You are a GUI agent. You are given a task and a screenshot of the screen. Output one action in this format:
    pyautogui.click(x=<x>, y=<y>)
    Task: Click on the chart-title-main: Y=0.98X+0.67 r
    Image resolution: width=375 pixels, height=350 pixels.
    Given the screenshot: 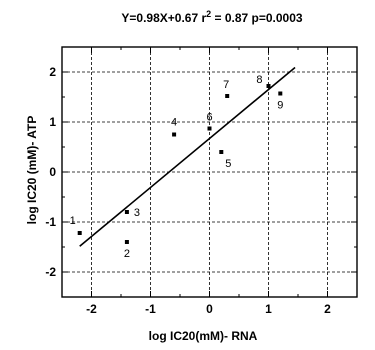 What is the action you would take?
    pyautogui.click(x=163, y=18)
    